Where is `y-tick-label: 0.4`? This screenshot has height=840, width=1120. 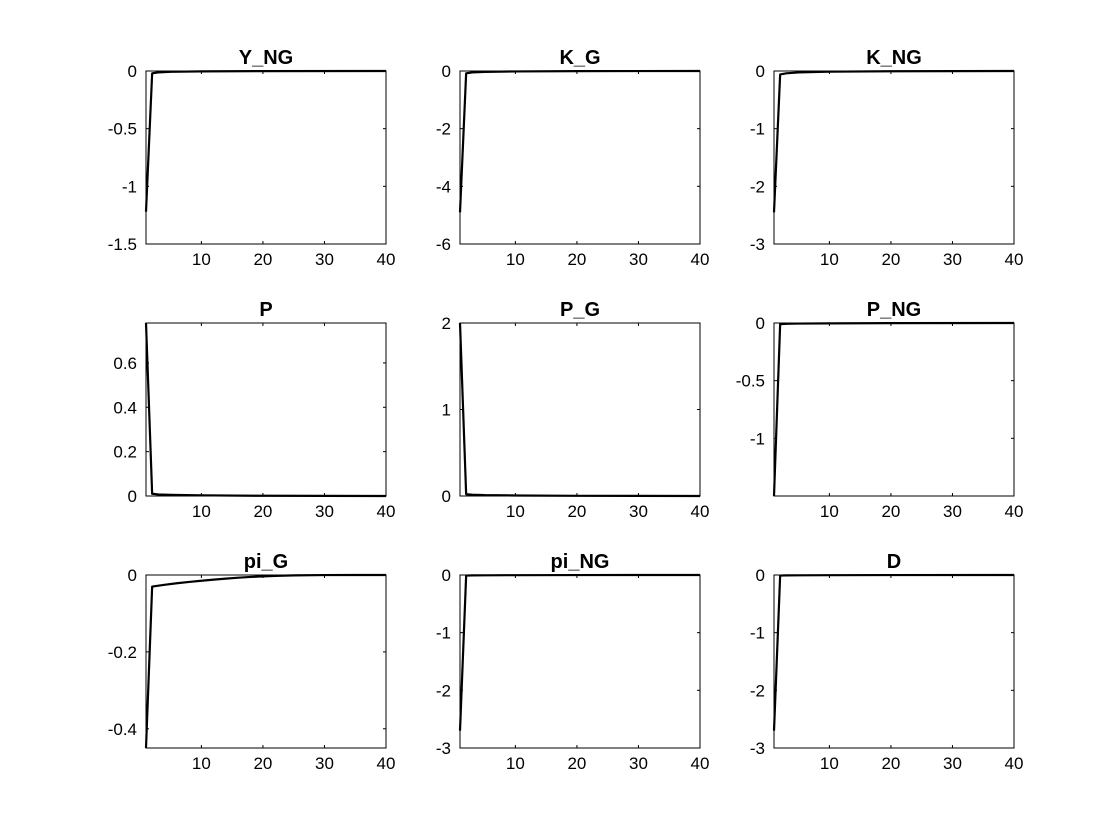
y-tick-label: 0.4 is located at coordinates (125, 407).